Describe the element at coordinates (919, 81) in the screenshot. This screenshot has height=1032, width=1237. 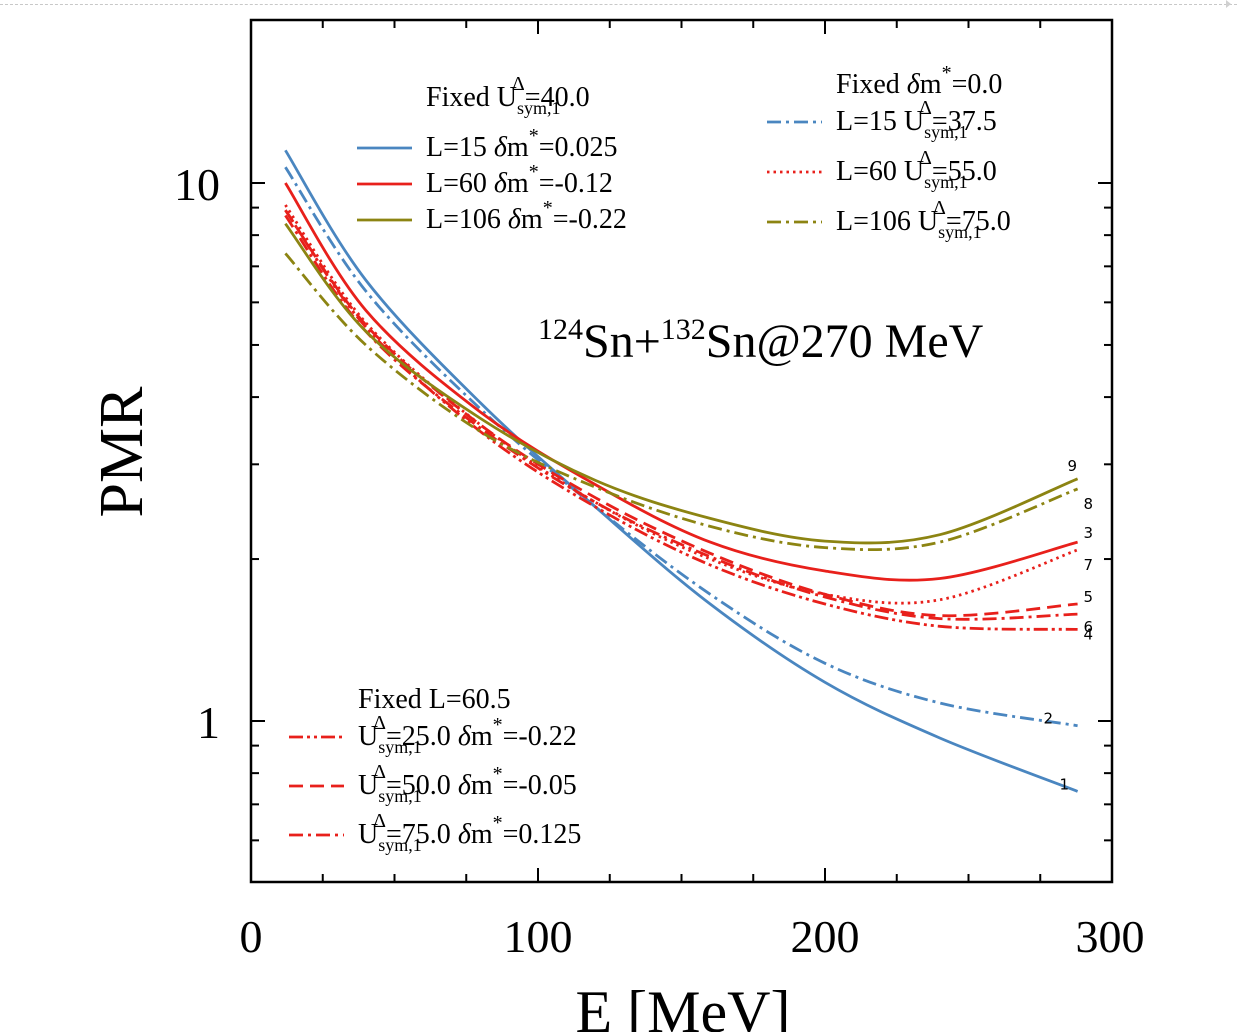
I see `legend-top-right-header: Fixed δm*=0.0` at that location.